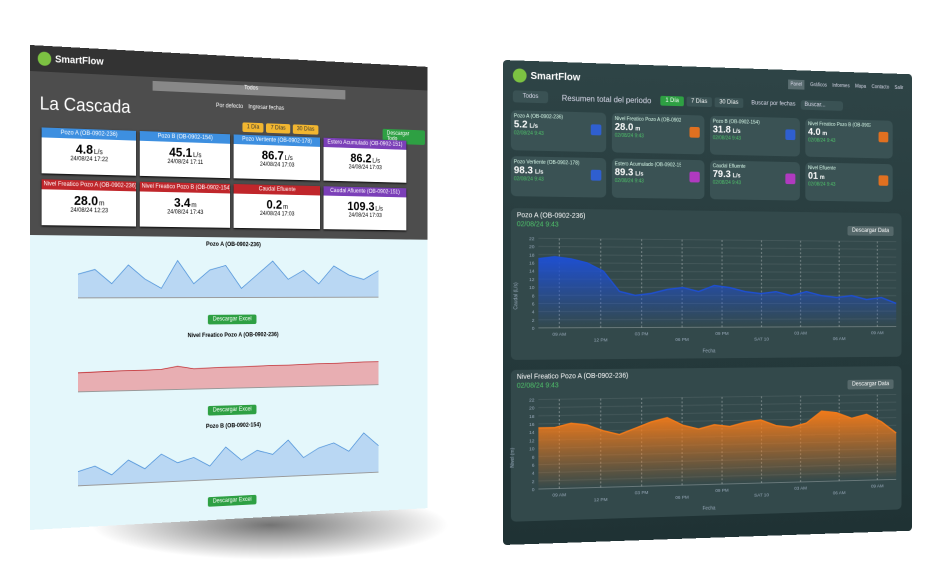 The height and width of the screenshot is (580, 950). I want to click on value: 01, so click(813, 176).